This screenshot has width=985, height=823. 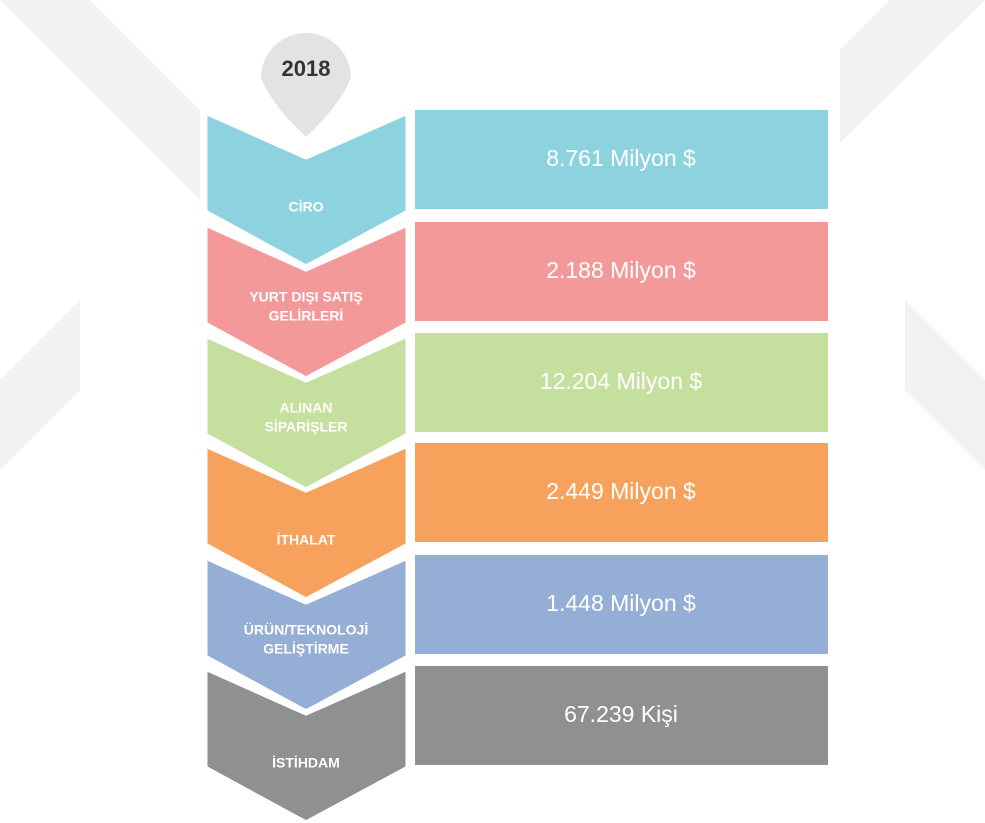 I want to click on label: SİPARİŞLER, so click(x=306, y=427).